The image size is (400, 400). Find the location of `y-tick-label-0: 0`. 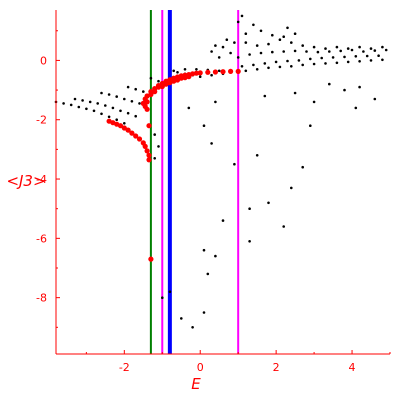

y-tick-label-0: 0 is located at coordinates (43, 60).